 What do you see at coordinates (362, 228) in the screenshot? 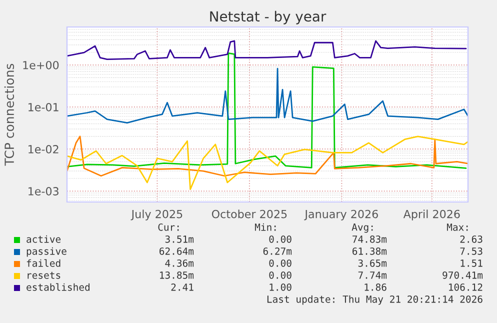
I see `text: Avg:` at bounding box center [362, 228].